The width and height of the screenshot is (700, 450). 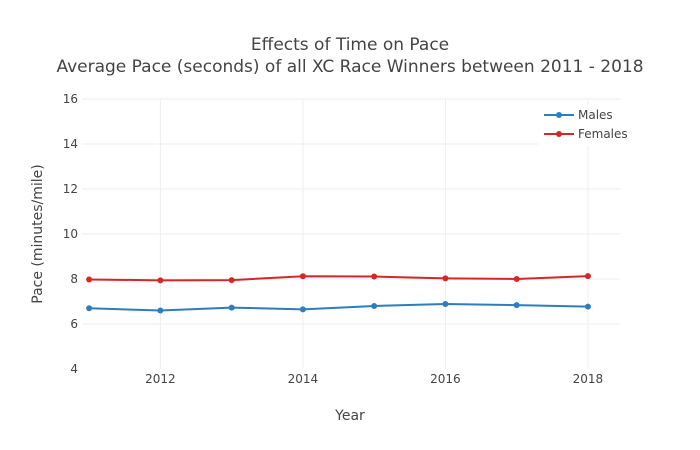 What do you see at coordinates (70, 144) in the screenshot?
I see `y-tick-label: 14` at bounding box center [70, 144].